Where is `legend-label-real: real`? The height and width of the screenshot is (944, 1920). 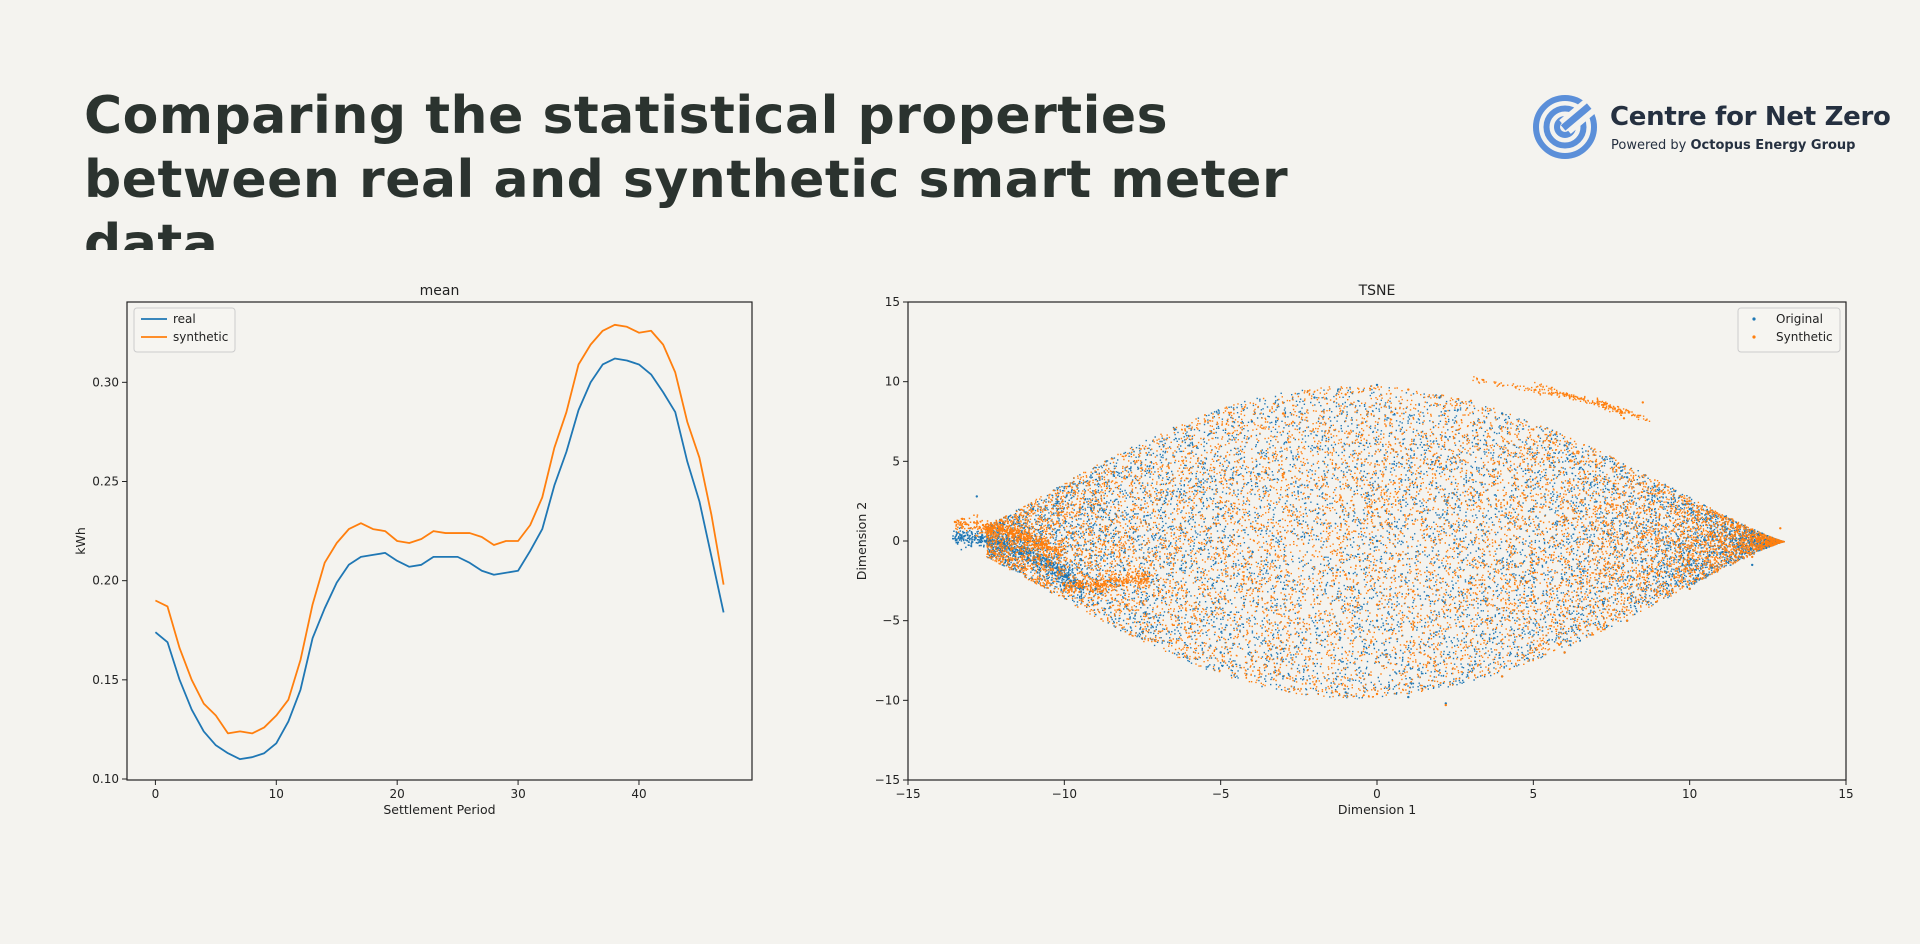
legend-label-real: real is located at coordinates (184, 319).